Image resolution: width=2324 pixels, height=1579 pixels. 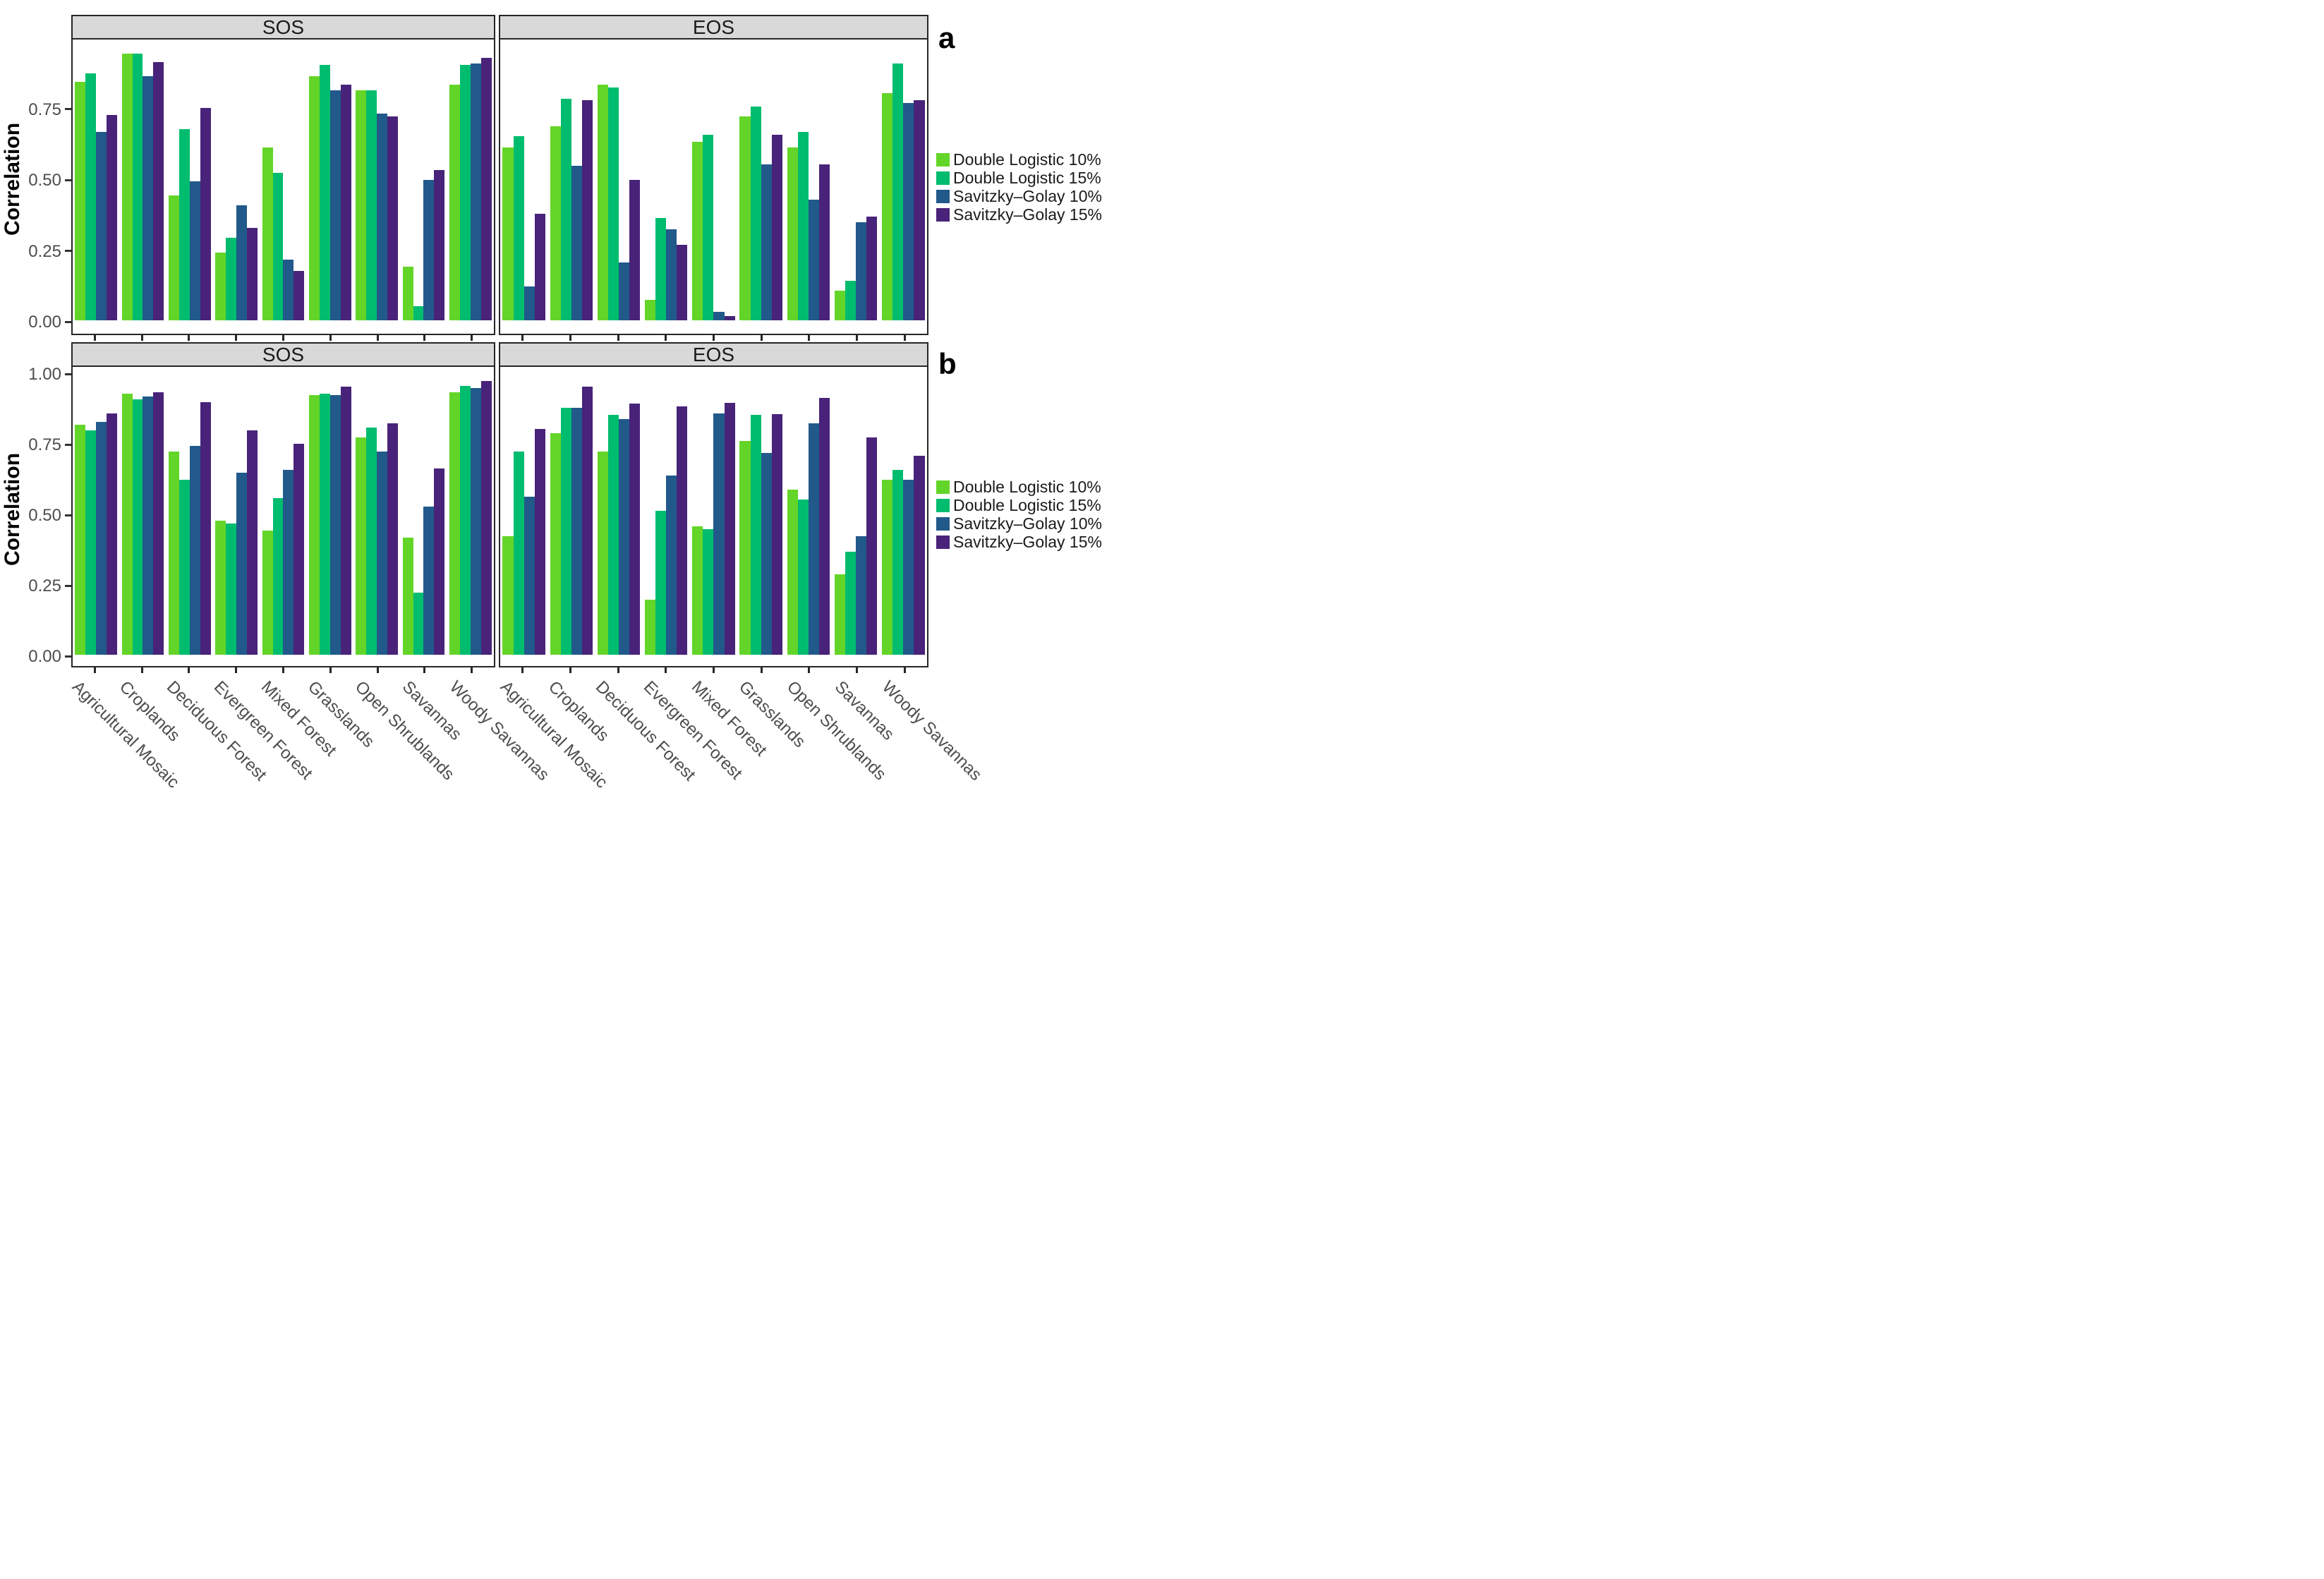 What do you see at coordinates (713, 354) in the screenshot?
I see `facet-title: EOS` at bounding box center [713, 354].